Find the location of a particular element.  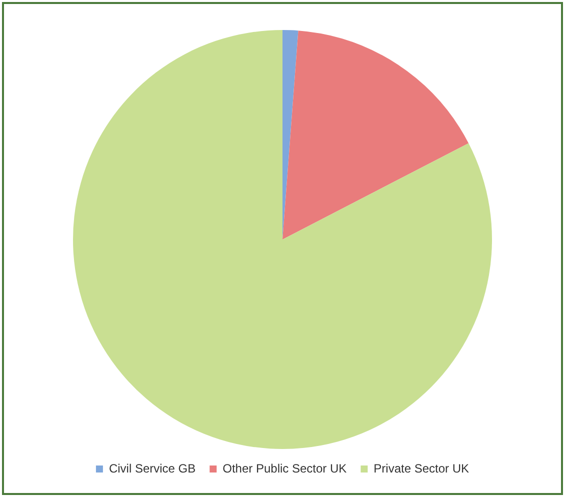

legend-label: Other Public Sector UK is located at coordinates (284, 468).